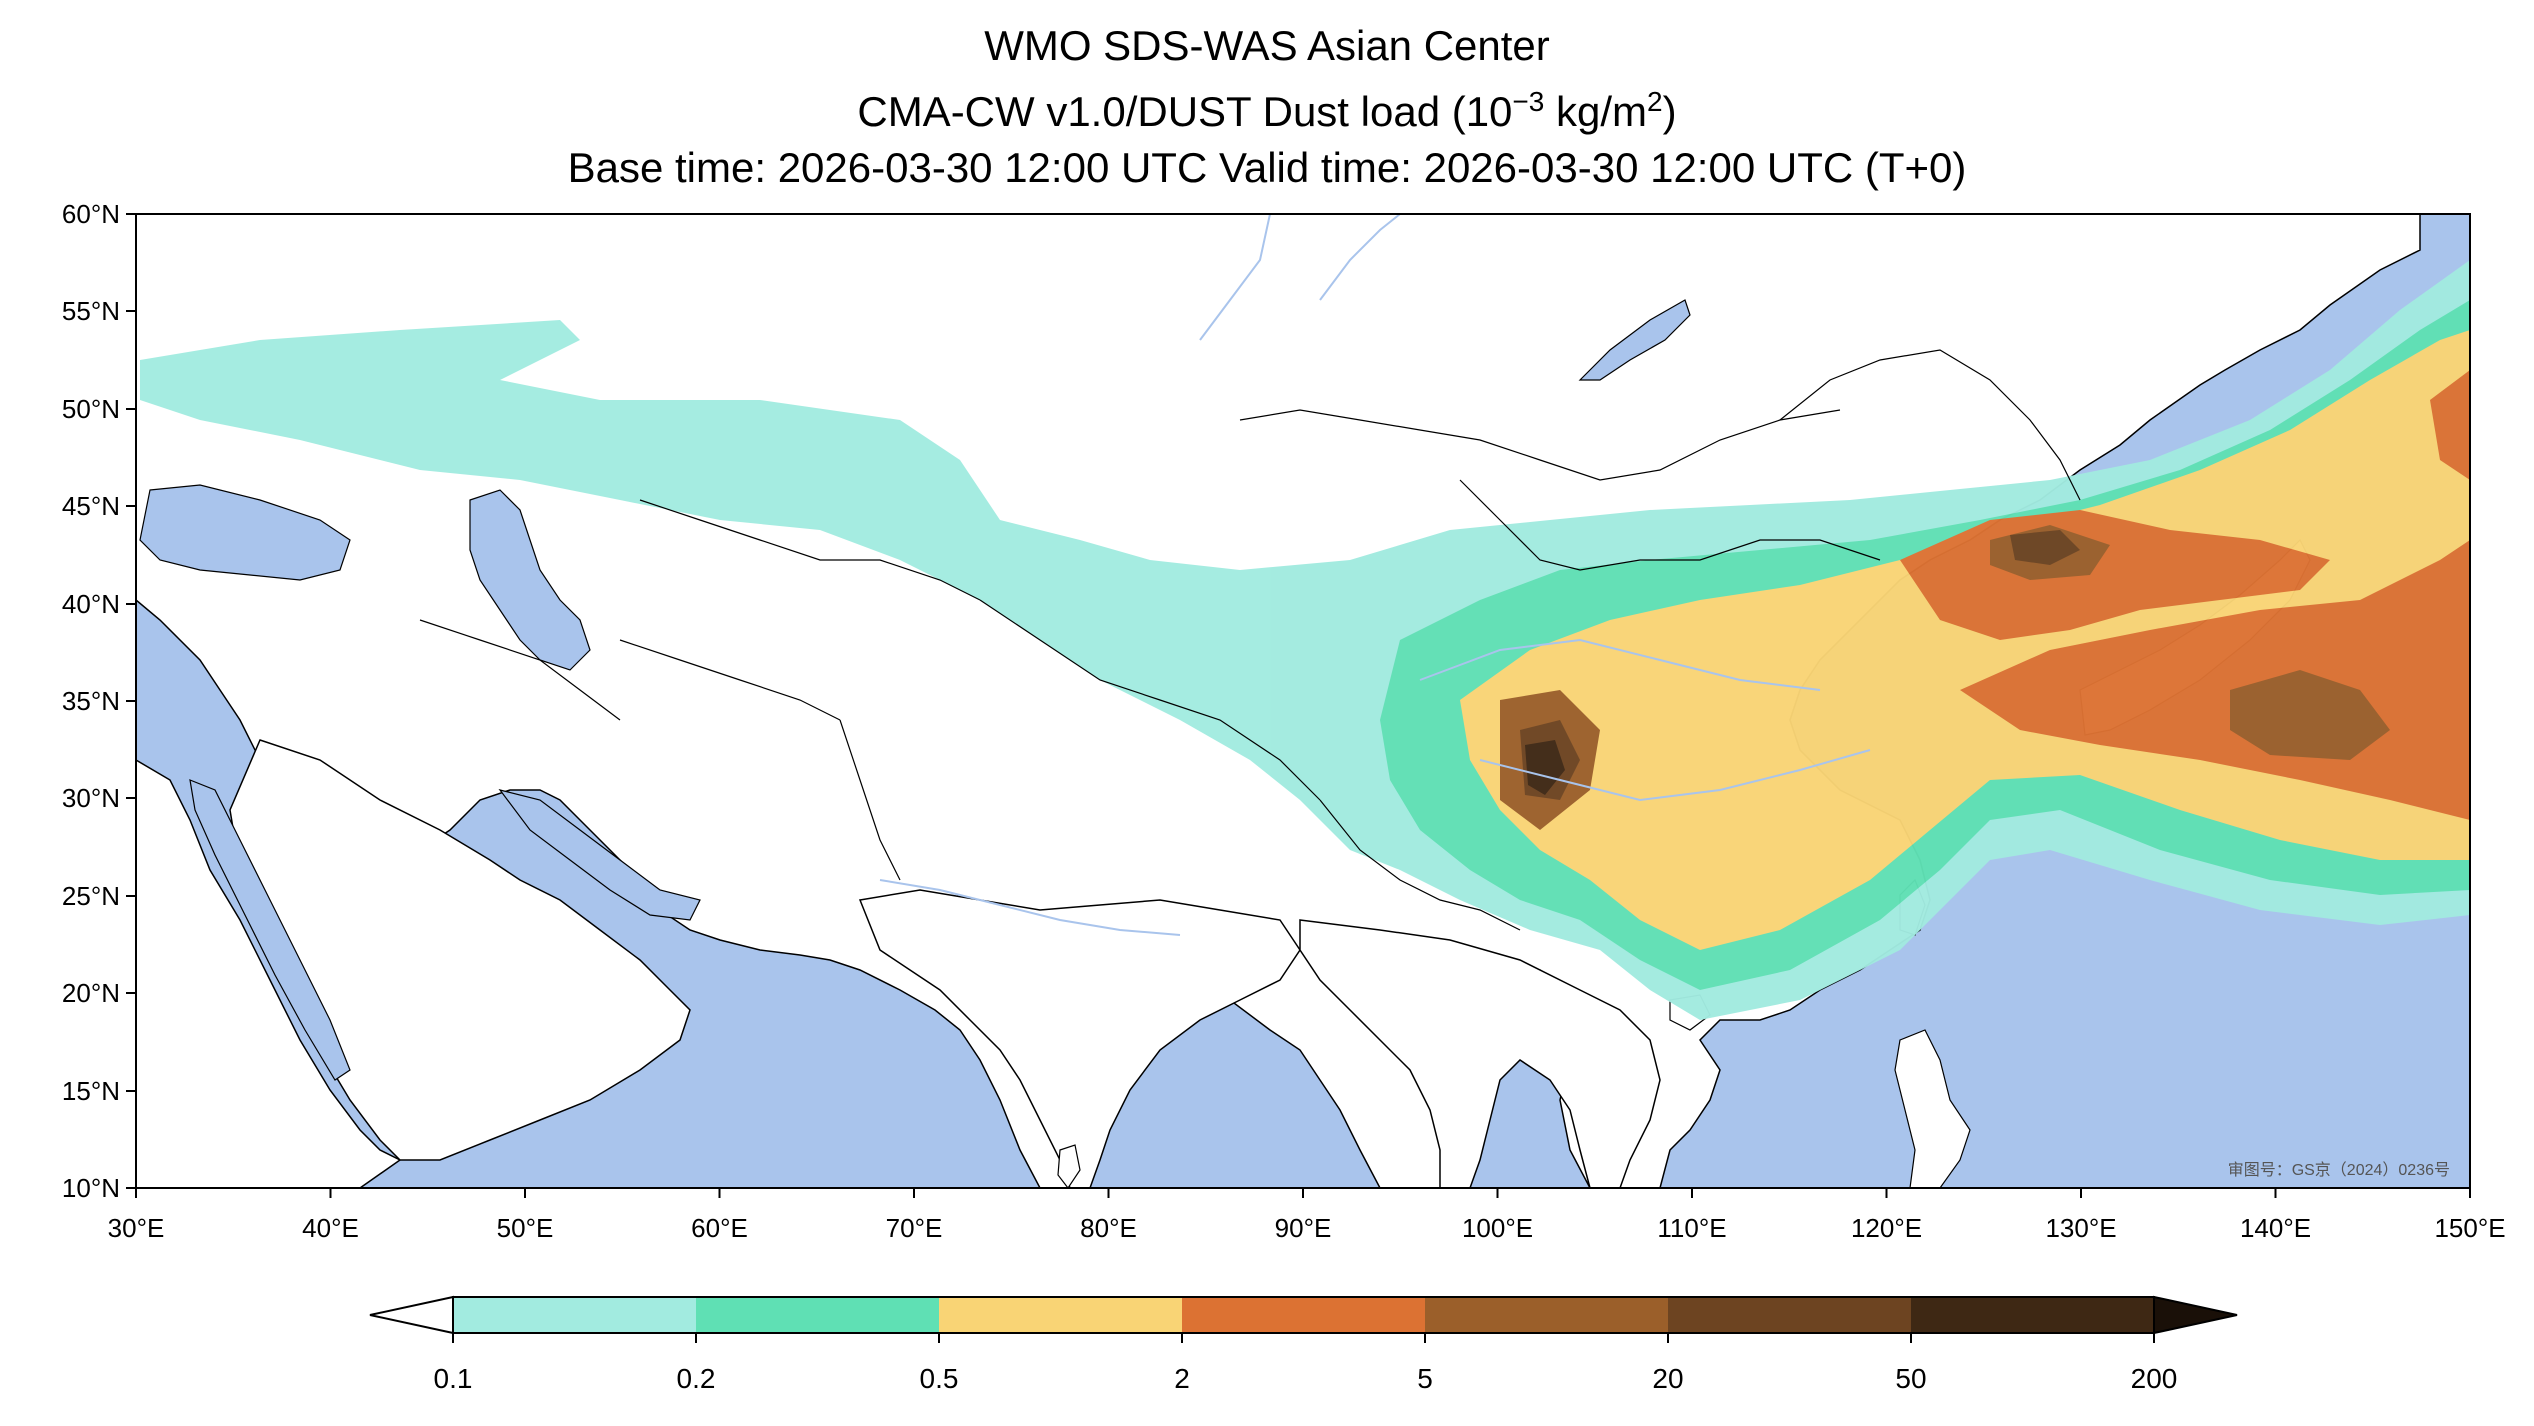  Describe the element at coordinates (1596, 111) in the screenshot. I see `title-line-2-mid: kg/m` at that location.